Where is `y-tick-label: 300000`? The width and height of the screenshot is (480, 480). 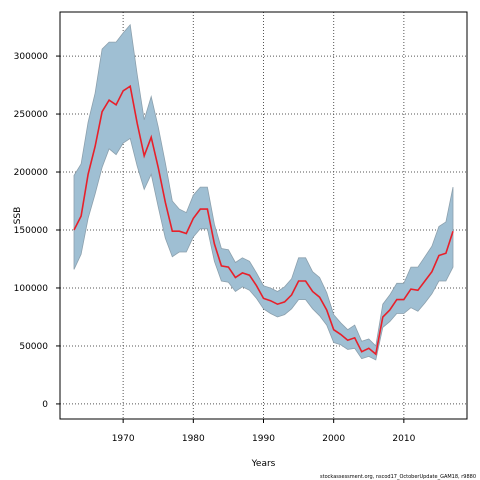 y-tick-label: 300000 is located at coordinates (31, 57).